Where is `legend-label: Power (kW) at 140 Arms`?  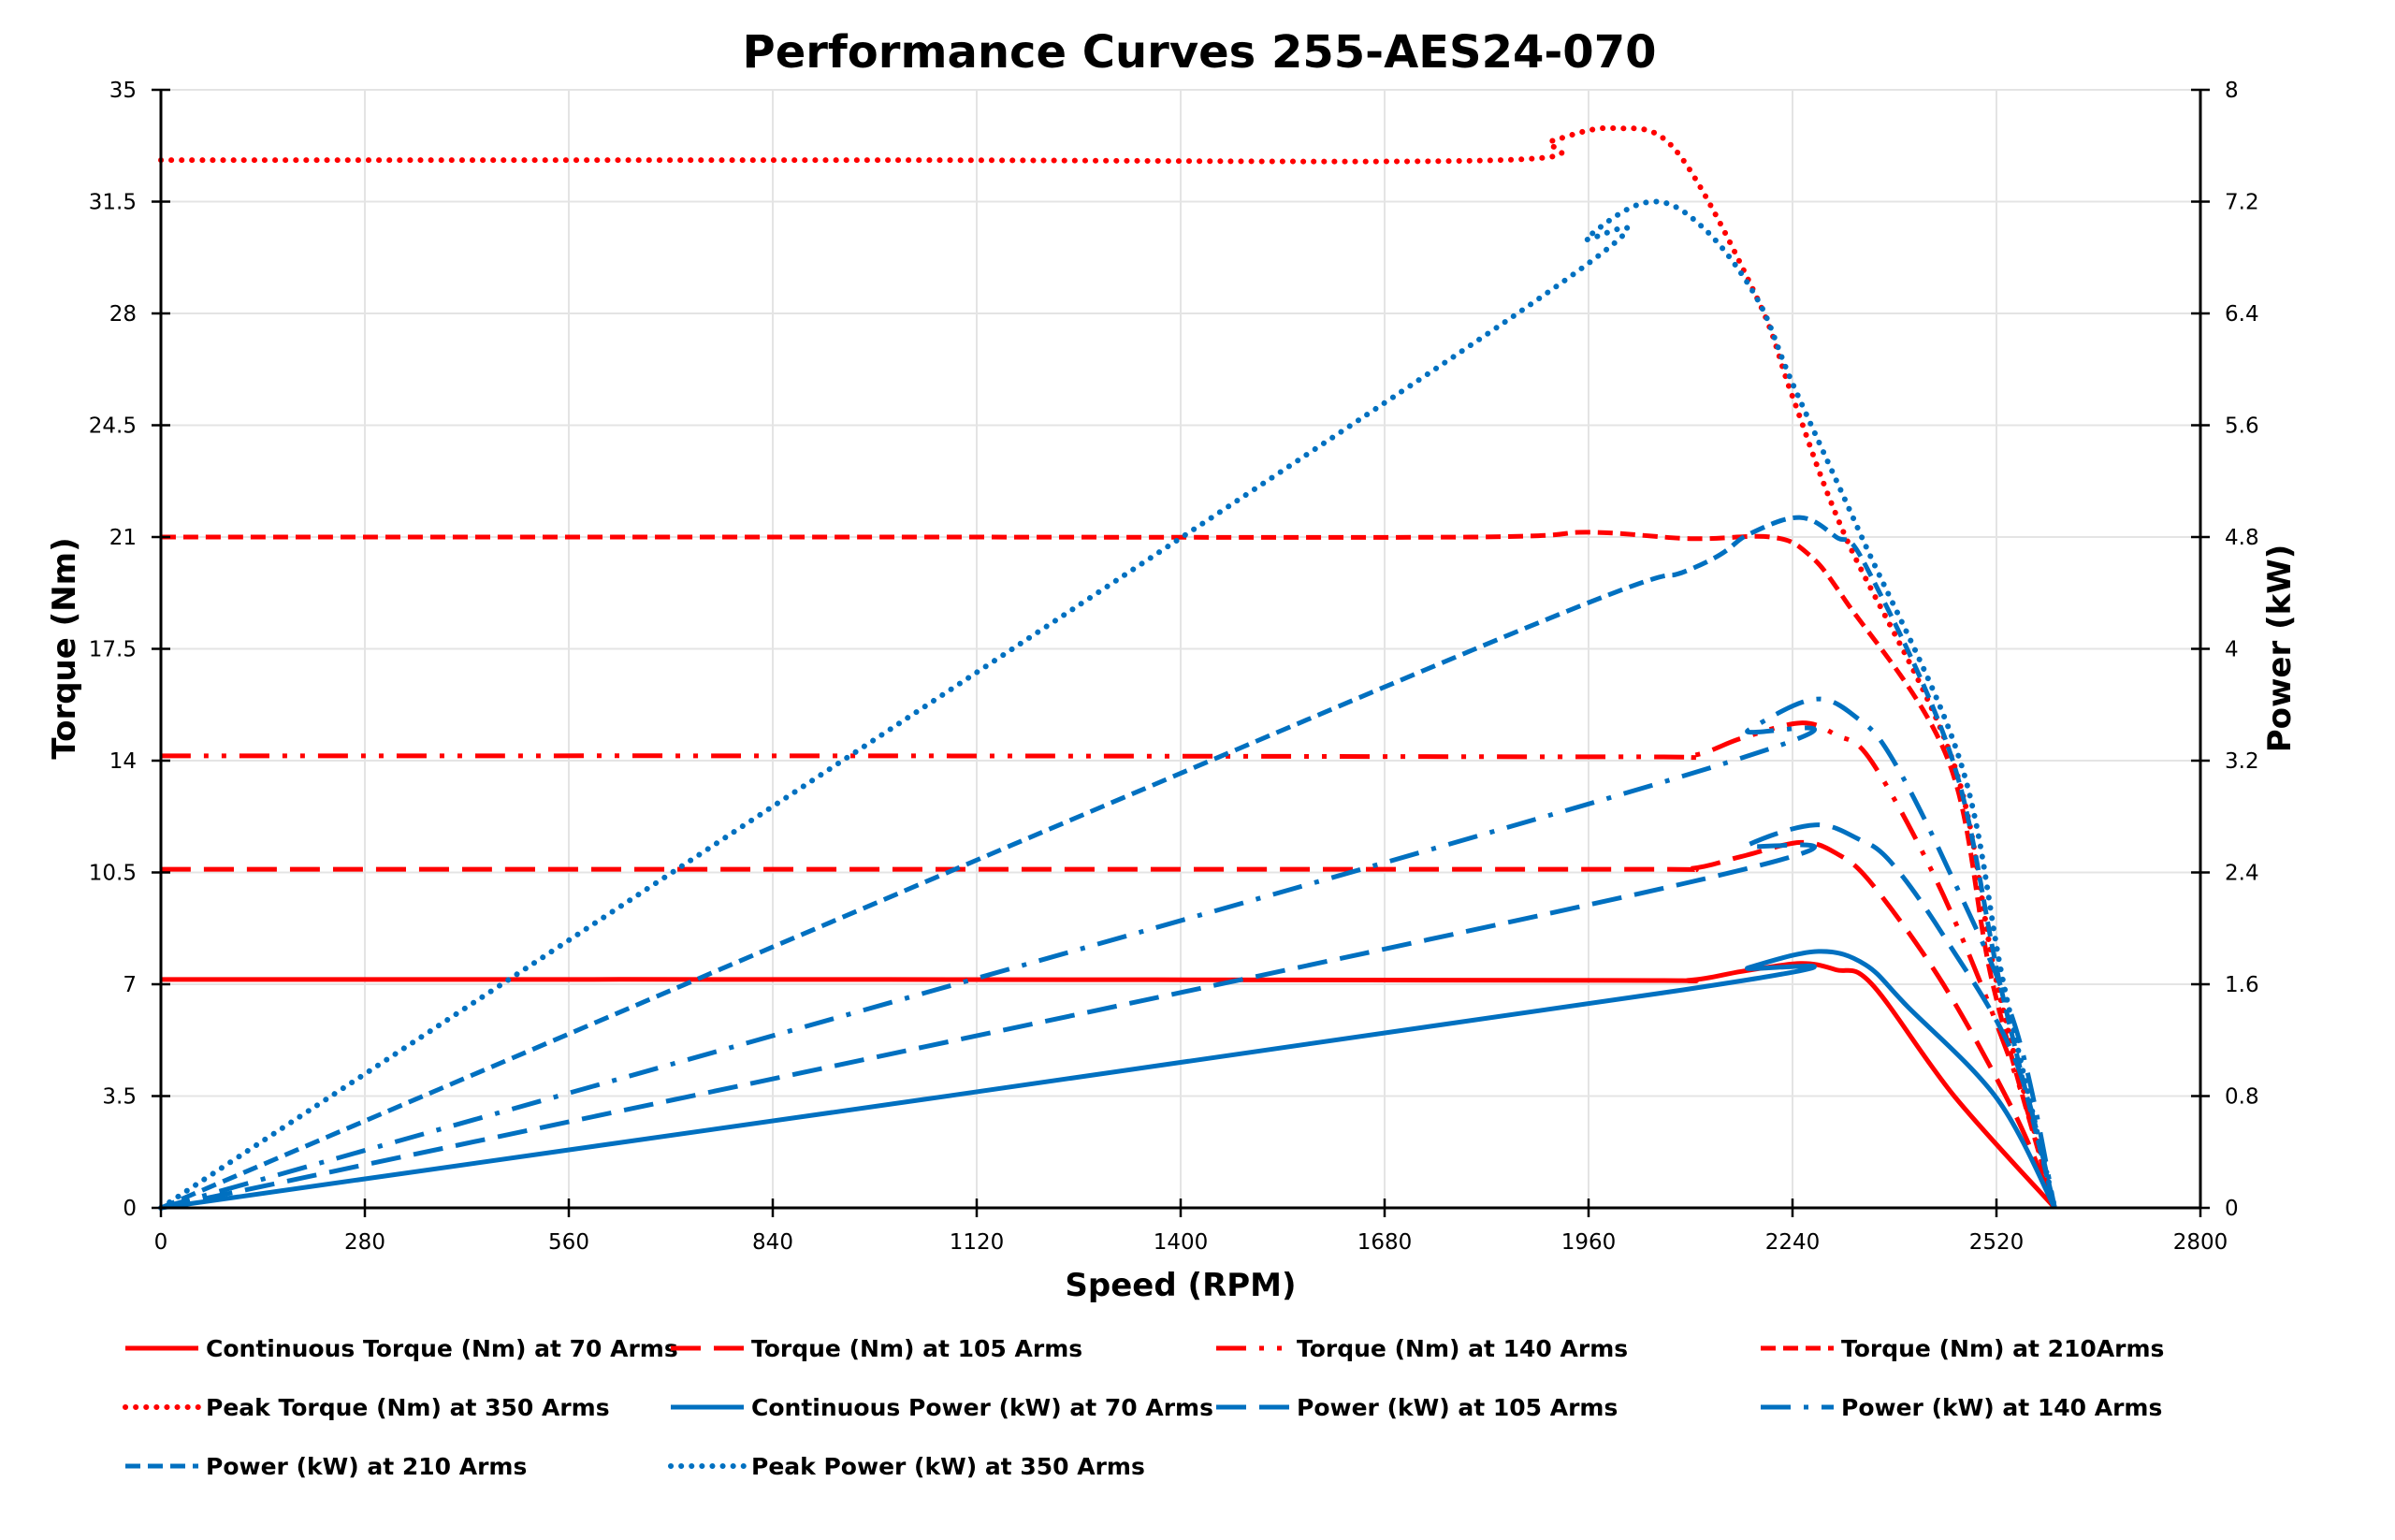 legend-label: Power (kW) at 140 Arms is located at coordinates (2001, 1407).